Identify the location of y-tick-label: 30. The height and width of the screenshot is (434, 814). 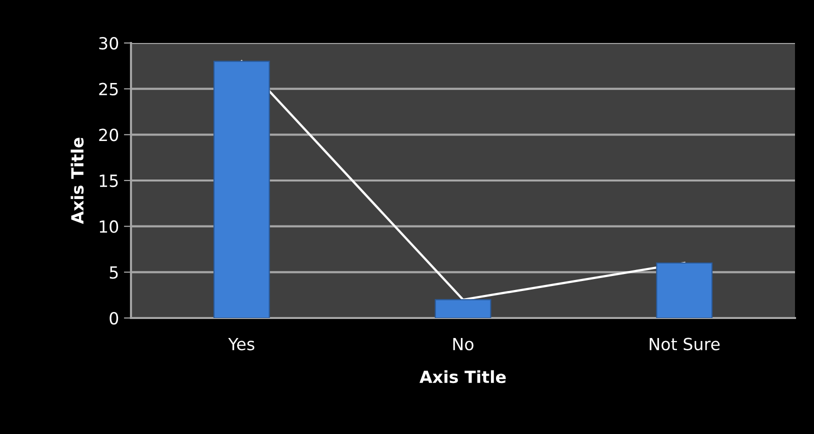
(108, 43).